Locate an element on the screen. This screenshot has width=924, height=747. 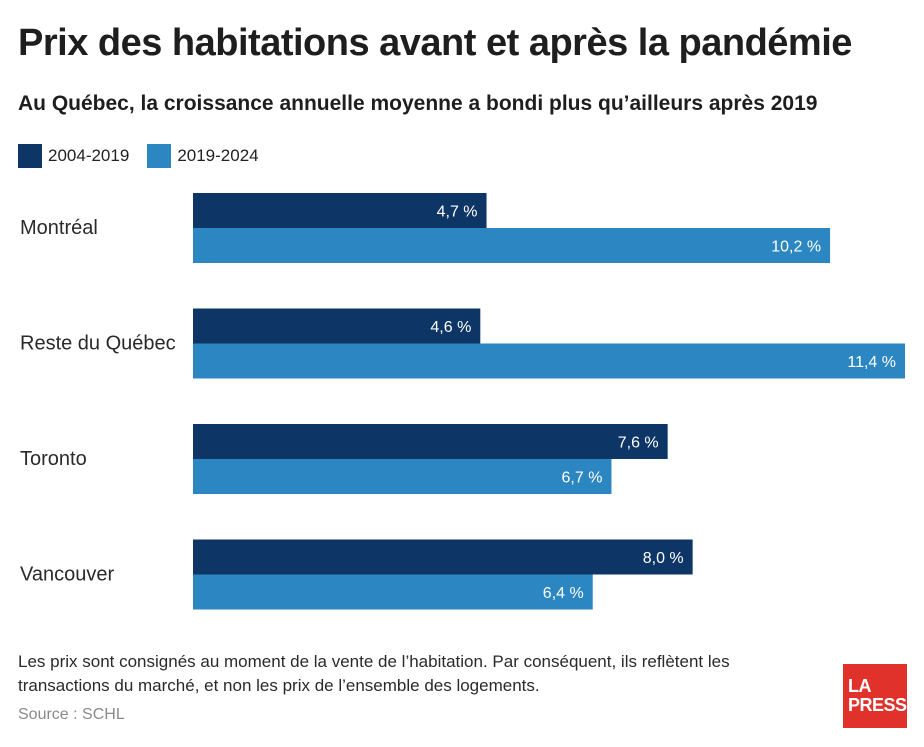
logo-line-2: PRESSE is located at coordinates (883, 705).